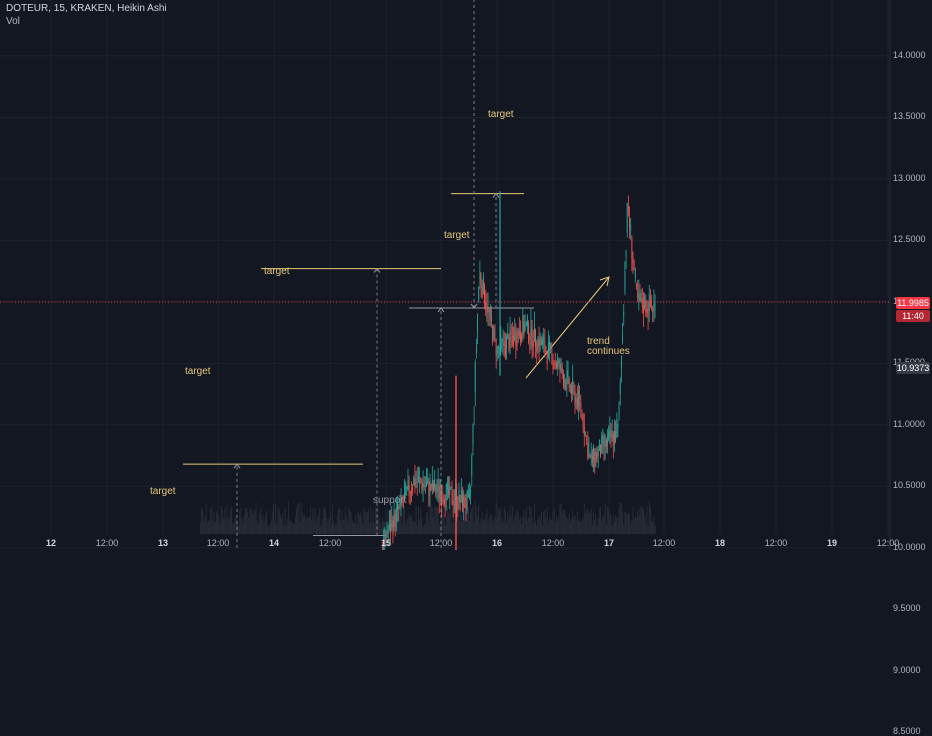 This screenshot has height=736, width=932. Describe the element at coordinates (386, 543) in the screenshot. I see `time-tick-label: 15` at that location.